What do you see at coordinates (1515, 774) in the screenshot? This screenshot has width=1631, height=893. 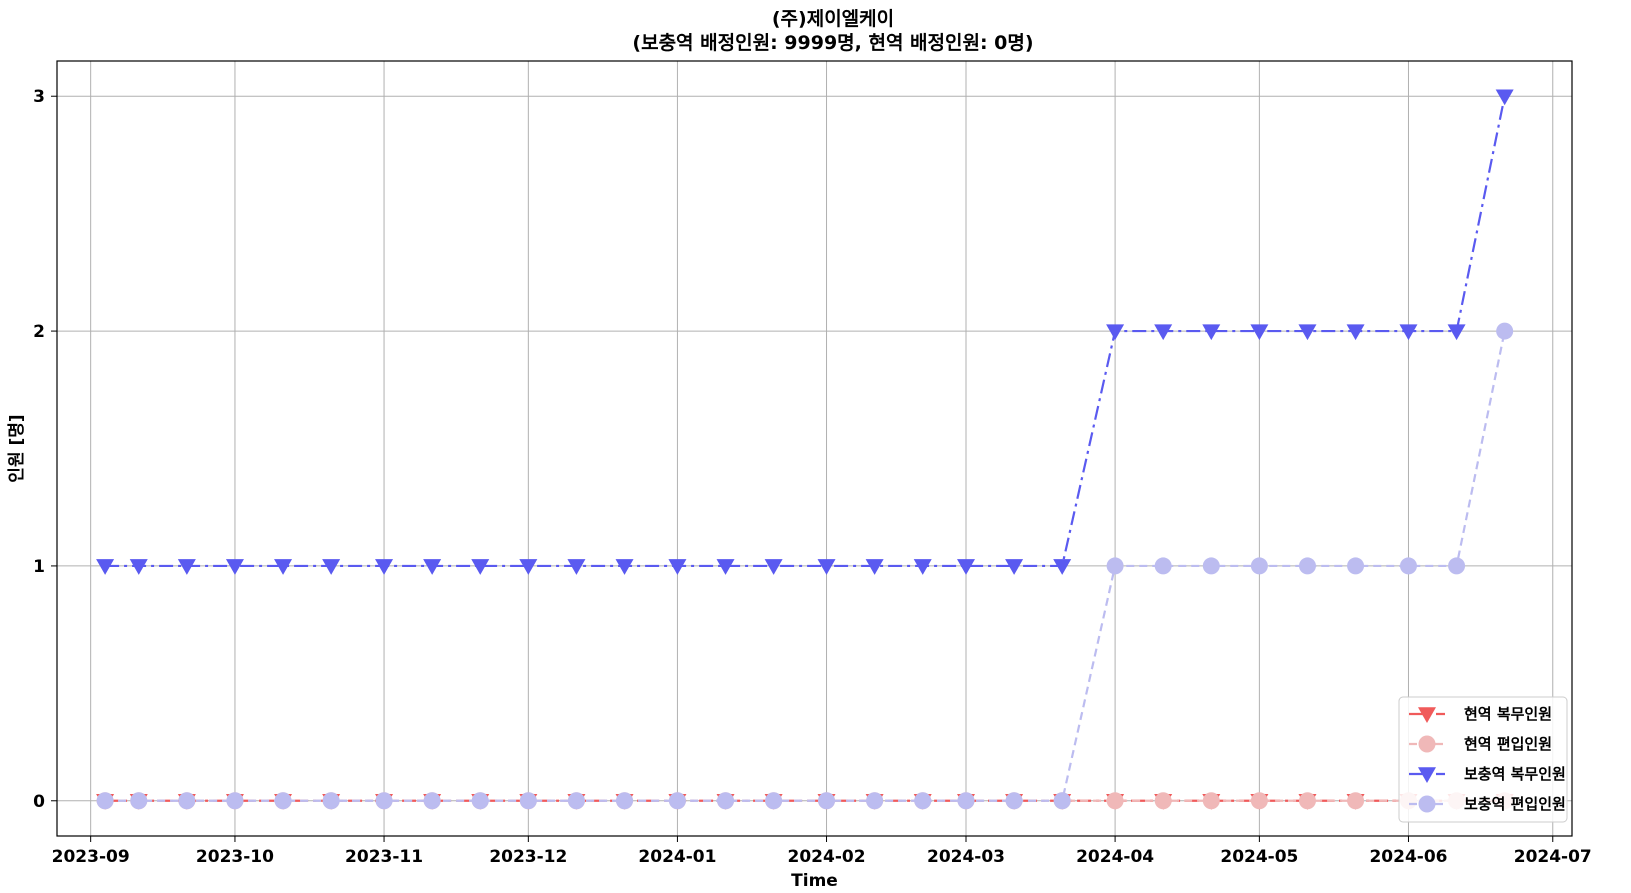 I see `legend-label: 보충역 복무인원` at bounding box center [1515, 774].